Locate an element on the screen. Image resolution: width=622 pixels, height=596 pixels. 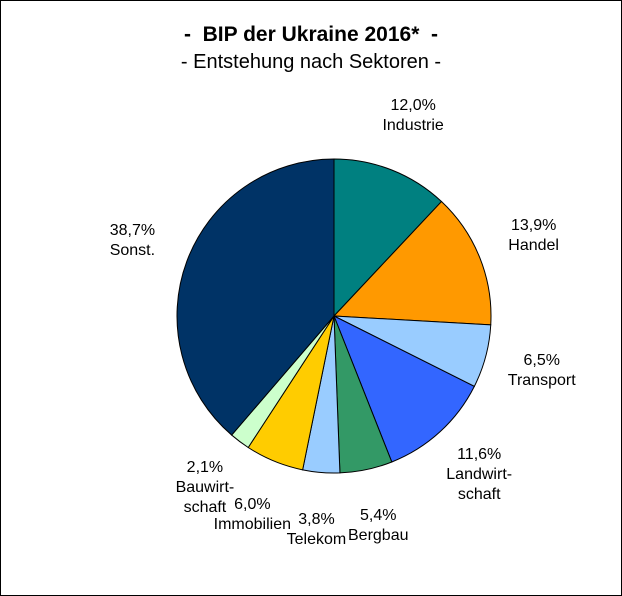
slice-label: 6,0% Immobilien is located at coordinates (252, 515).